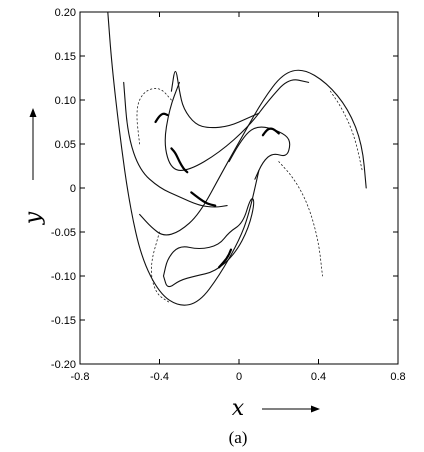 The height and width of the screenshot is (452, 424). I want to click on y-tick-label: 0, so click(73, 189).